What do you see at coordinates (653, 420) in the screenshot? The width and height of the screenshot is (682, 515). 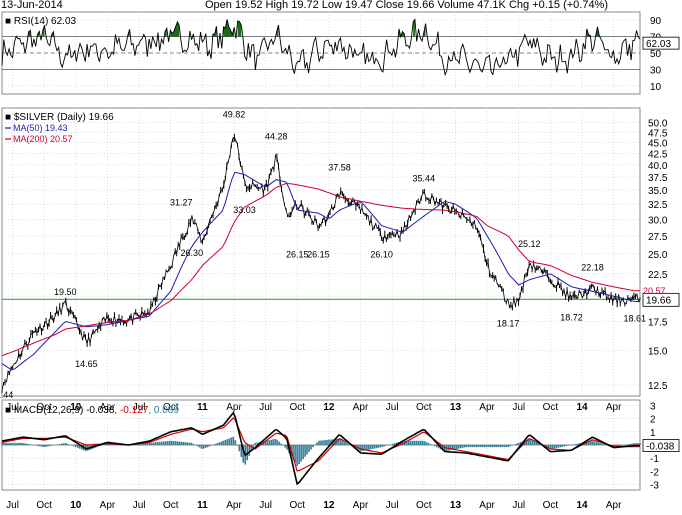 I see `macd-tick-label: 2` at bounding box center [653, 420].